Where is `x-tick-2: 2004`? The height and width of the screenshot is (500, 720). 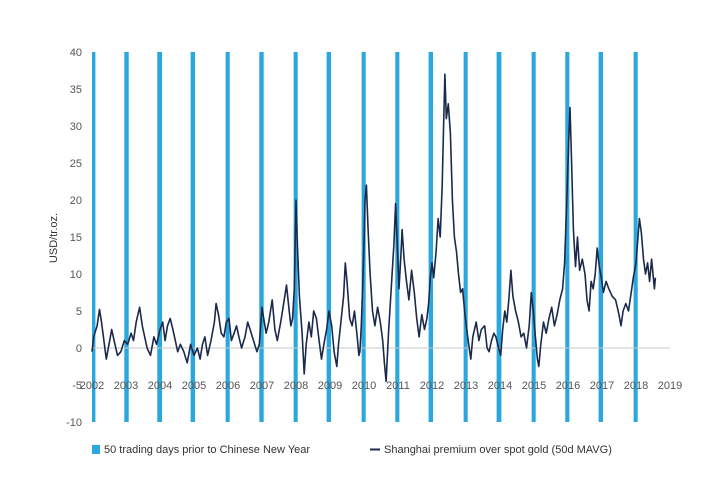 x-tick-2: 2004 is located at coordinates (160, 386).